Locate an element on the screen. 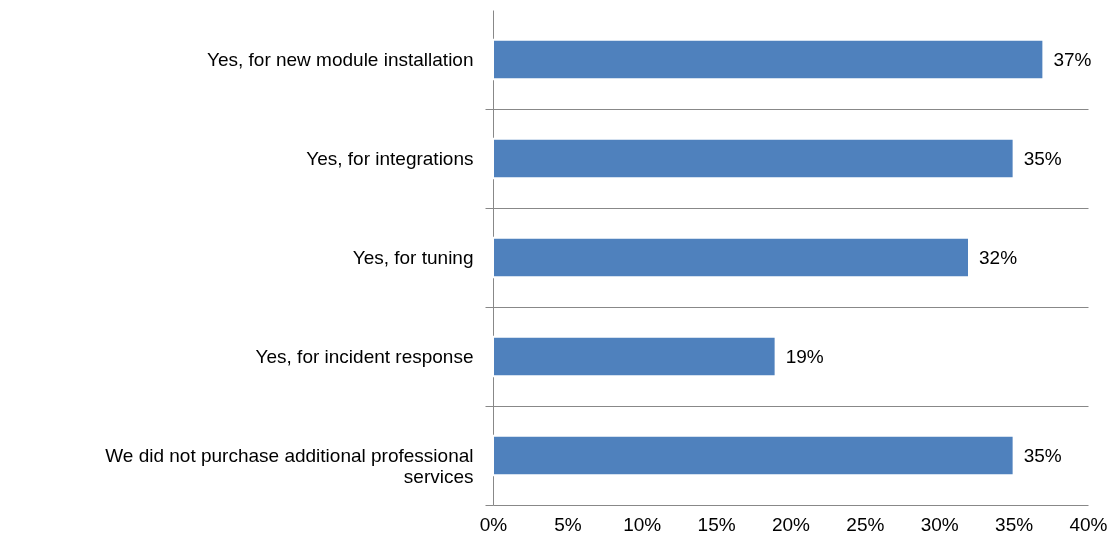  y-tick-label: Yes, for tuning is located at coordinates (413, 257).